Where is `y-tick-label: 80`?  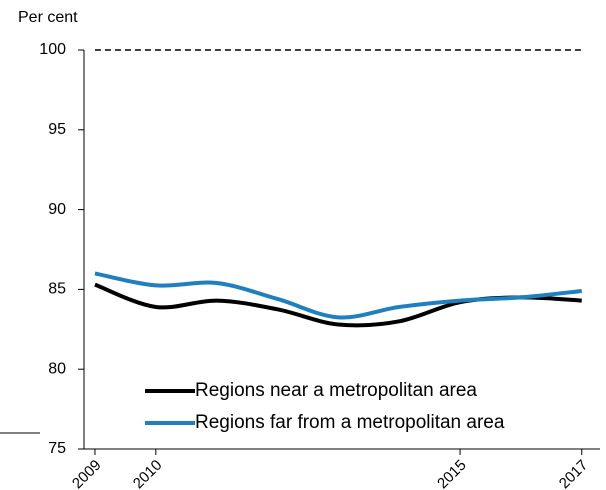
y-tick-label: 80 is located at coordinates (57, 368).